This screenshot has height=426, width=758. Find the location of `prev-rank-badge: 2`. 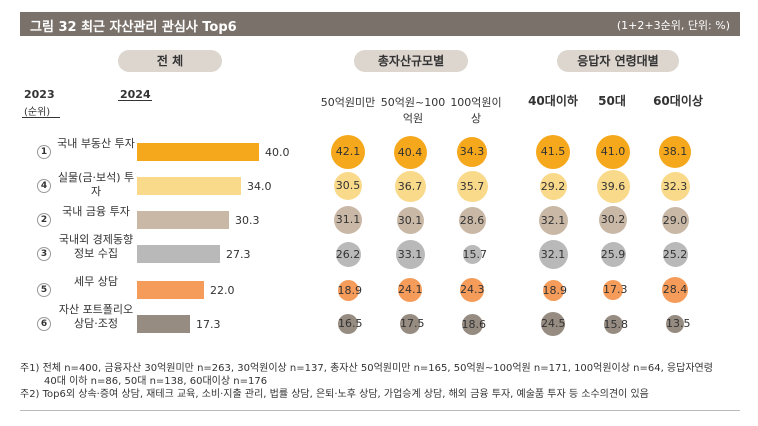

prev-rank-badge: 2 is located at coordinates (44, 220).